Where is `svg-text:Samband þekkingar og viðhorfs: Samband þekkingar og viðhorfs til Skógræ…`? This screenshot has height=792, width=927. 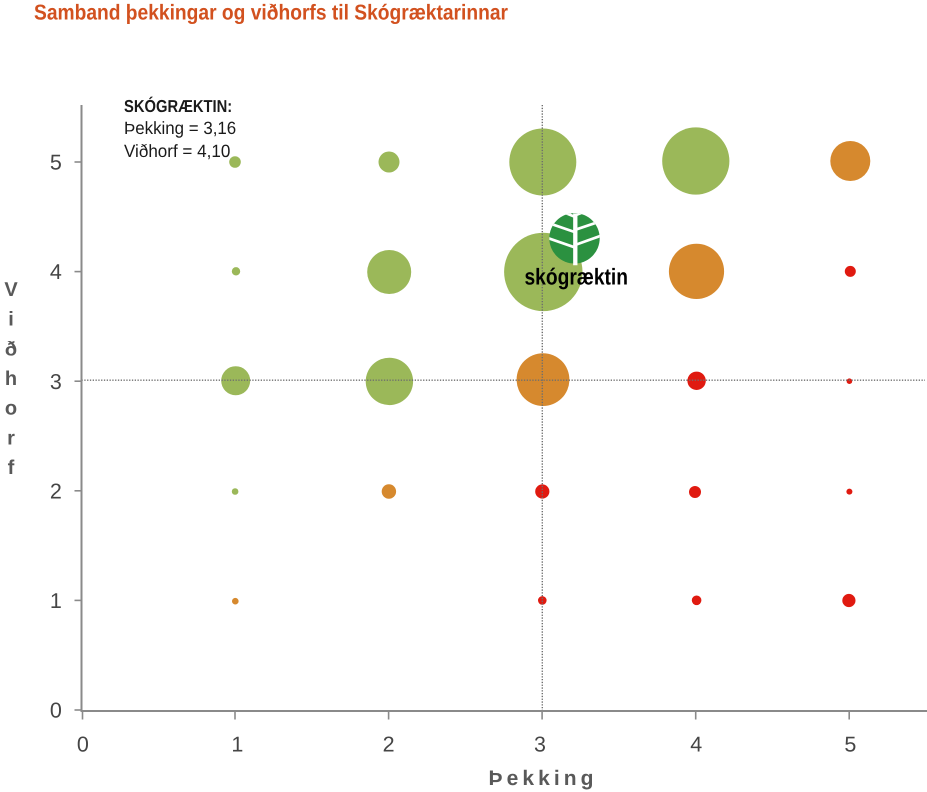 svg-text:Samband þekkingar og viðhorfs: Samband þekkingar og viðhorfs til Skógræ… is located at coordinates (271, 13).